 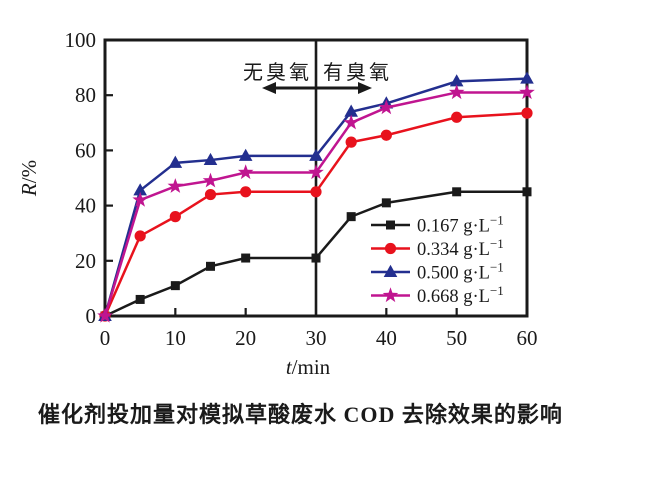 What do you see at coordinates (81, 40) in the screenshot?
I see `svg-text: 100` at bounding box center [81, 40].